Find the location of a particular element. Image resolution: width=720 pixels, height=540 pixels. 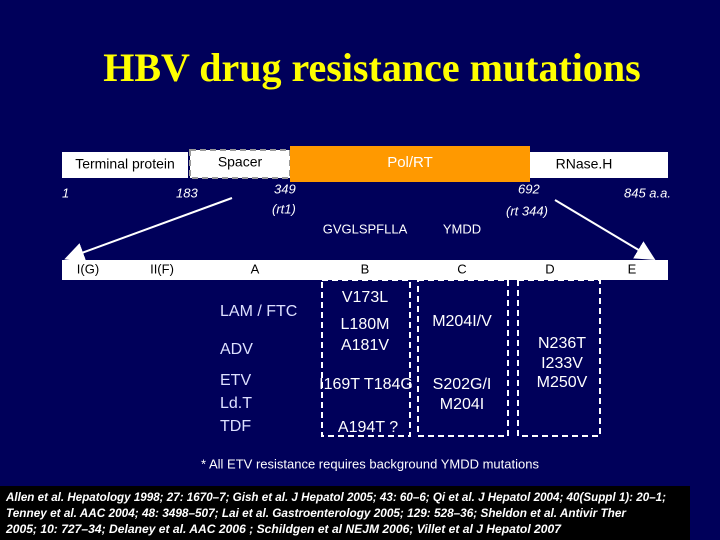

drug: ETV is located at coordinates (235, 380).